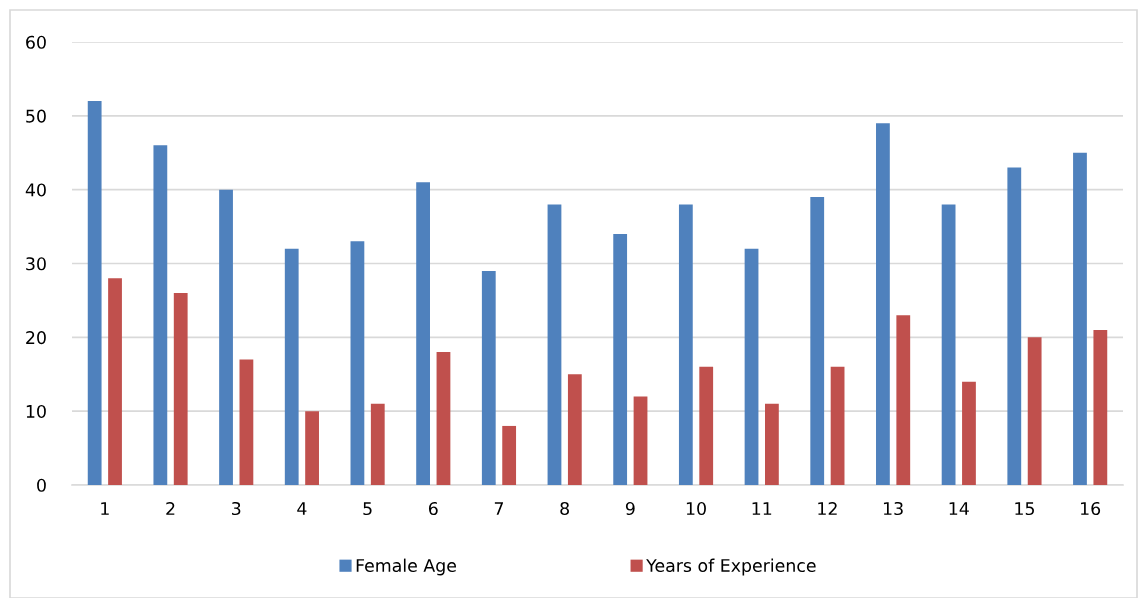  What do you see at coordinates (236, 508) in the screenshot?
I see `x-tick-label: 3` at bounding box center [236, 508].